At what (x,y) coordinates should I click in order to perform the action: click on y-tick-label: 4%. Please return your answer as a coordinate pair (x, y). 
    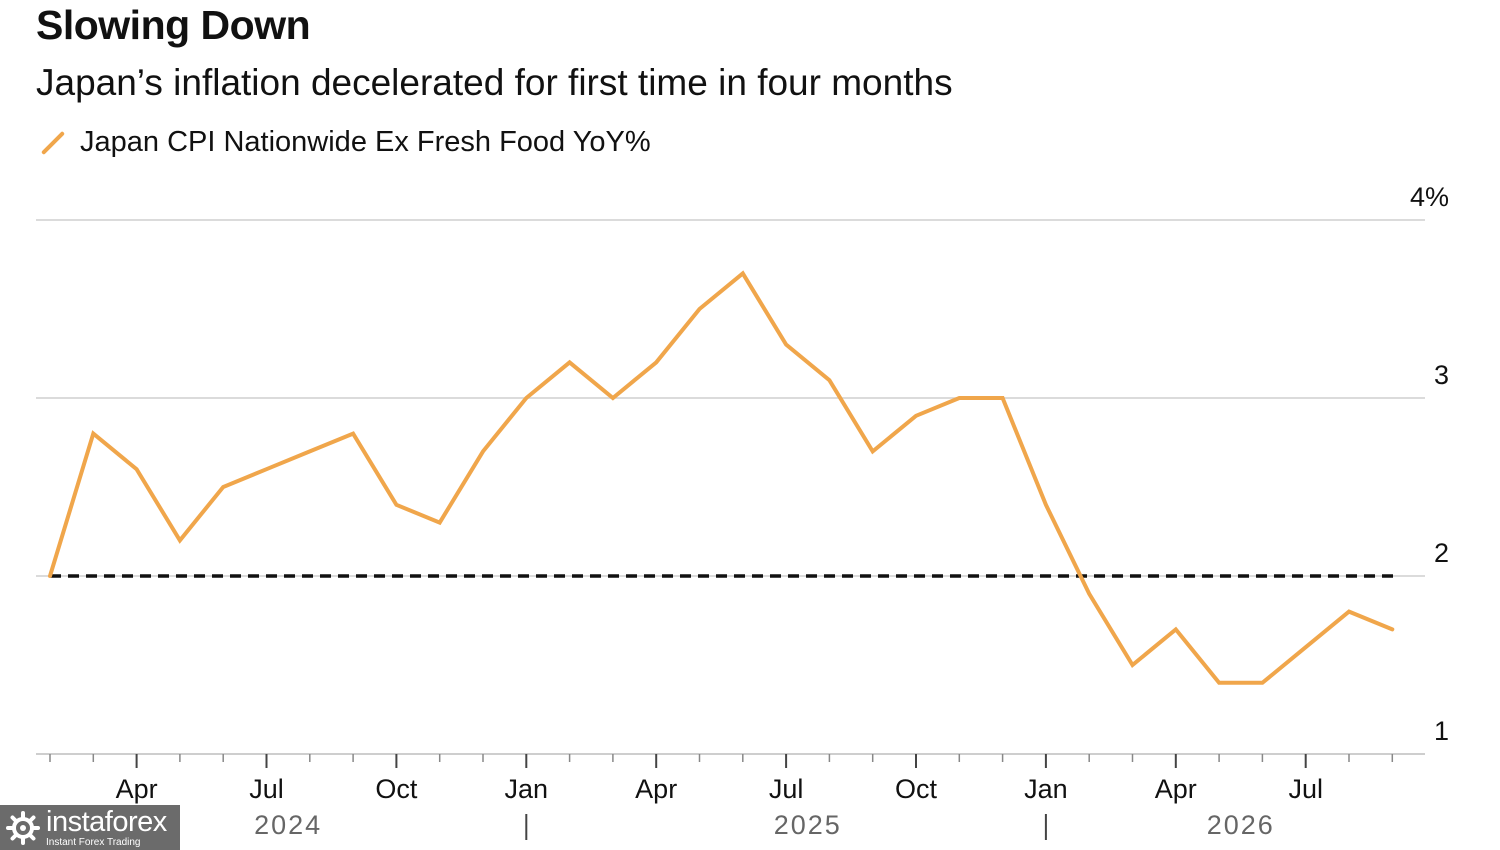
    Looking at the image, I should click on (1429, 197).